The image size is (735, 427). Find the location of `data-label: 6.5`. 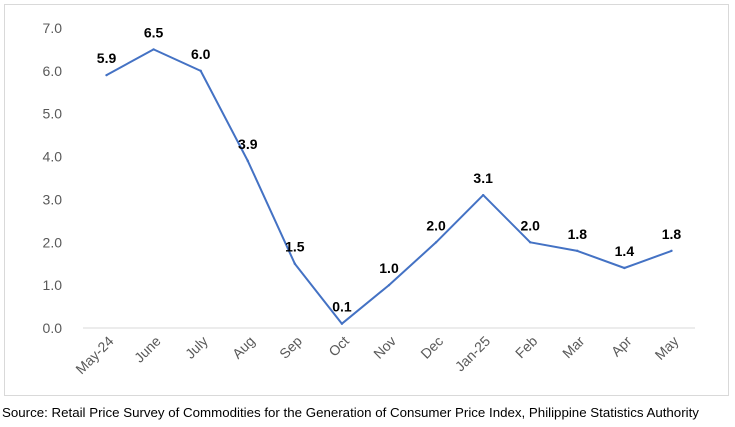

data-label: 6.5 is located at coordinates (154, 32).